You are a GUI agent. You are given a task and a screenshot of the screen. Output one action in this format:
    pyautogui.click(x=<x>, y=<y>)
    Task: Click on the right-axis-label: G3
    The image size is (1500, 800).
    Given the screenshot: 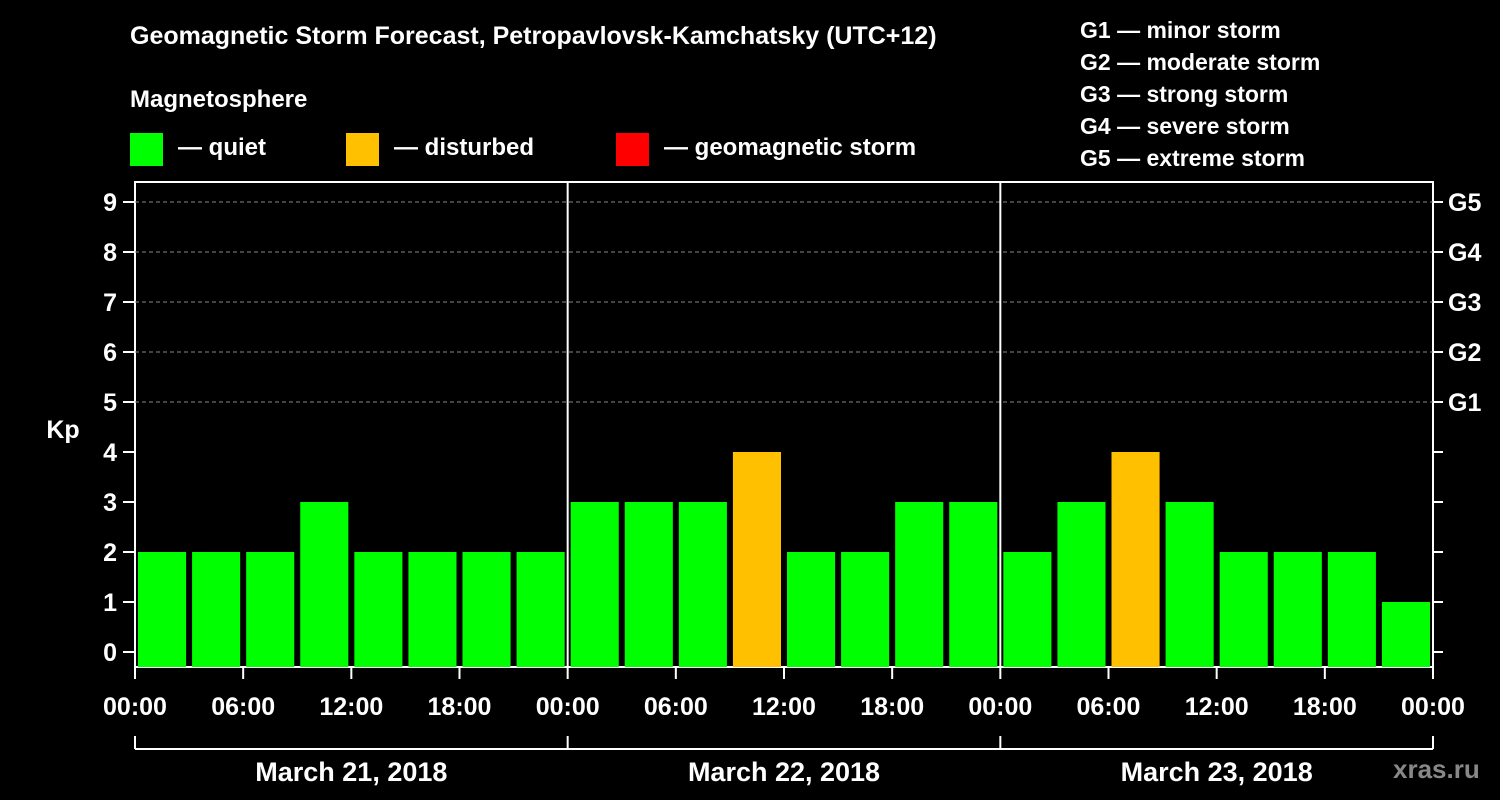 What is the action you would take?
    pyautogui.click(x=1464, y=303)
    